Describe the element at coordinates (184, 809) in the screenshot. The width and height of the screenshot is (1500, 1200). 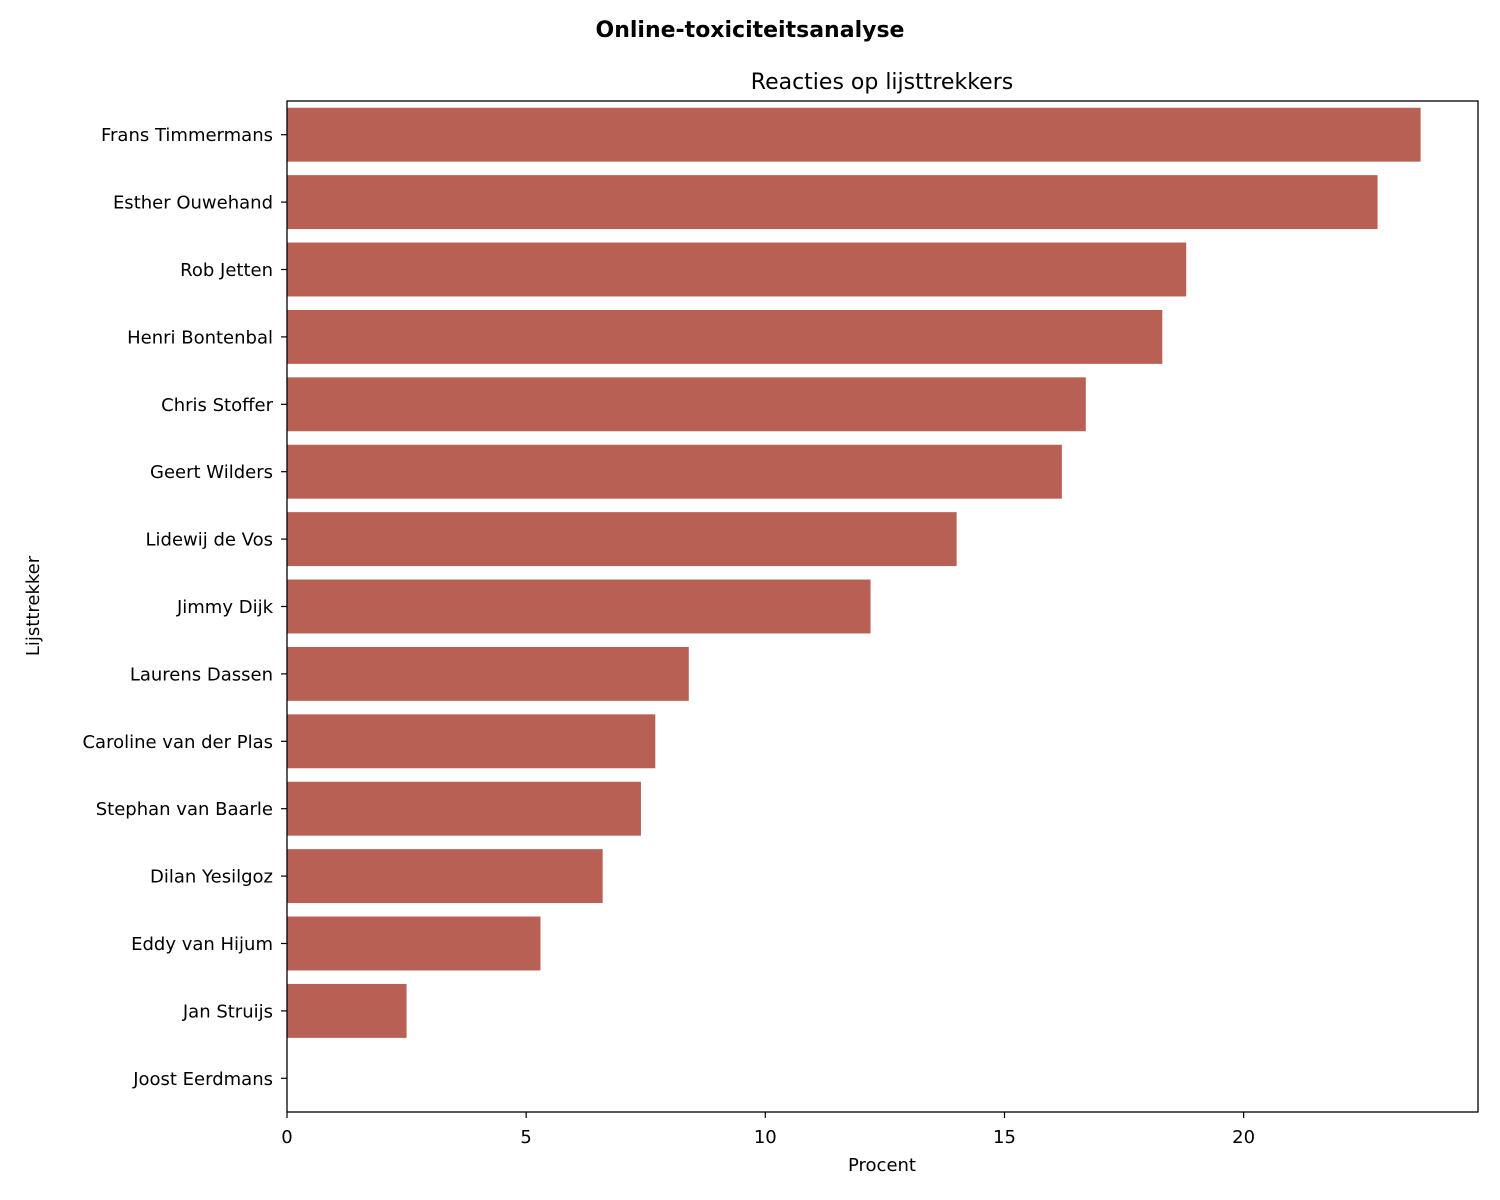
I see `y-tick-label: Stephan van Baarle` at that location.